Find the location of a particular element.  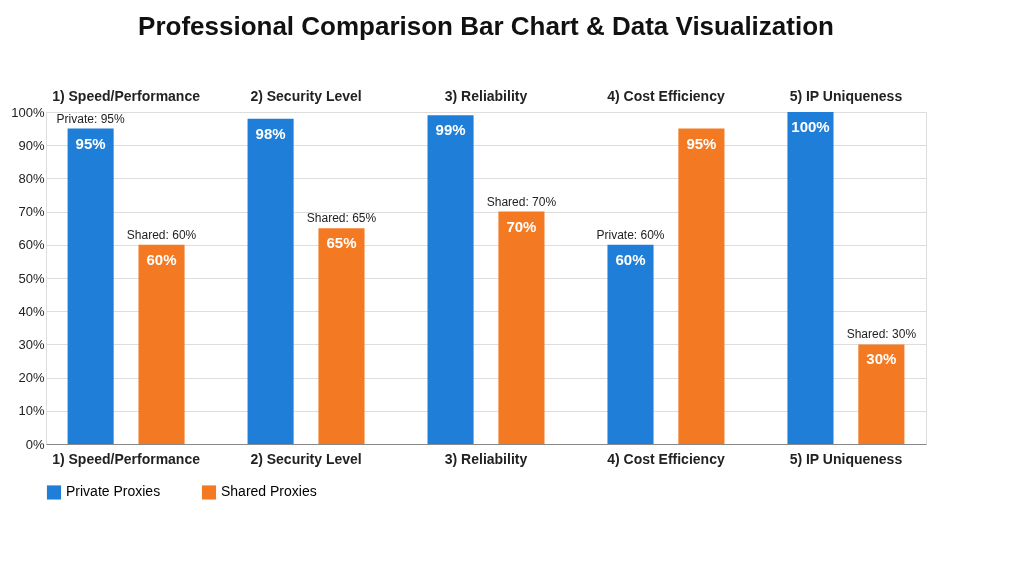

y-tick-label: 10% is located at coordinates (31, 411).